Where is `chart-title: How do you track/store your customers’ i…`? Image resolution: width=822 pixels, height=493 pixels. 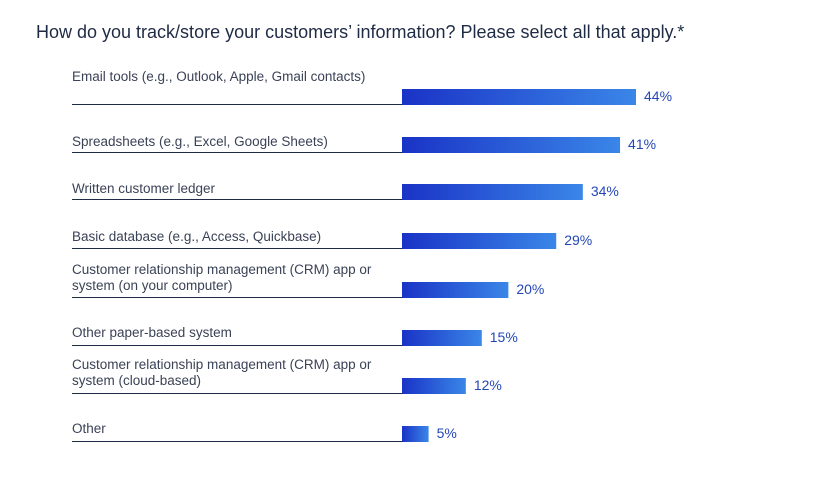 chart-title: How do you track/store your customers’ i… is located at coordinates (360, 32).